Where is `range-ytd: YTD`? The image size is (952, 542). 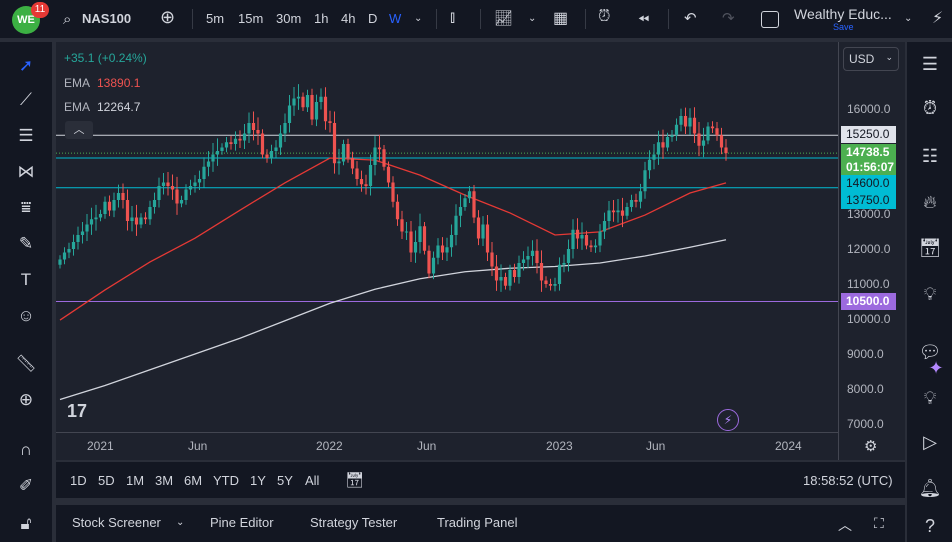
range-ytd: YTD is located at coordinates (226, 480).